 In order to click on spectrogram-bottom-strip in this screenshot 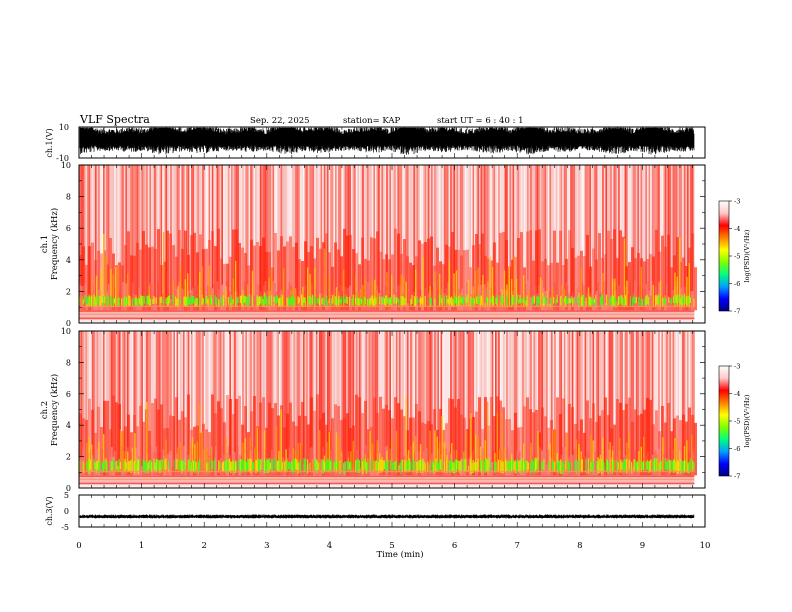, I will do `click(387, 486)`.